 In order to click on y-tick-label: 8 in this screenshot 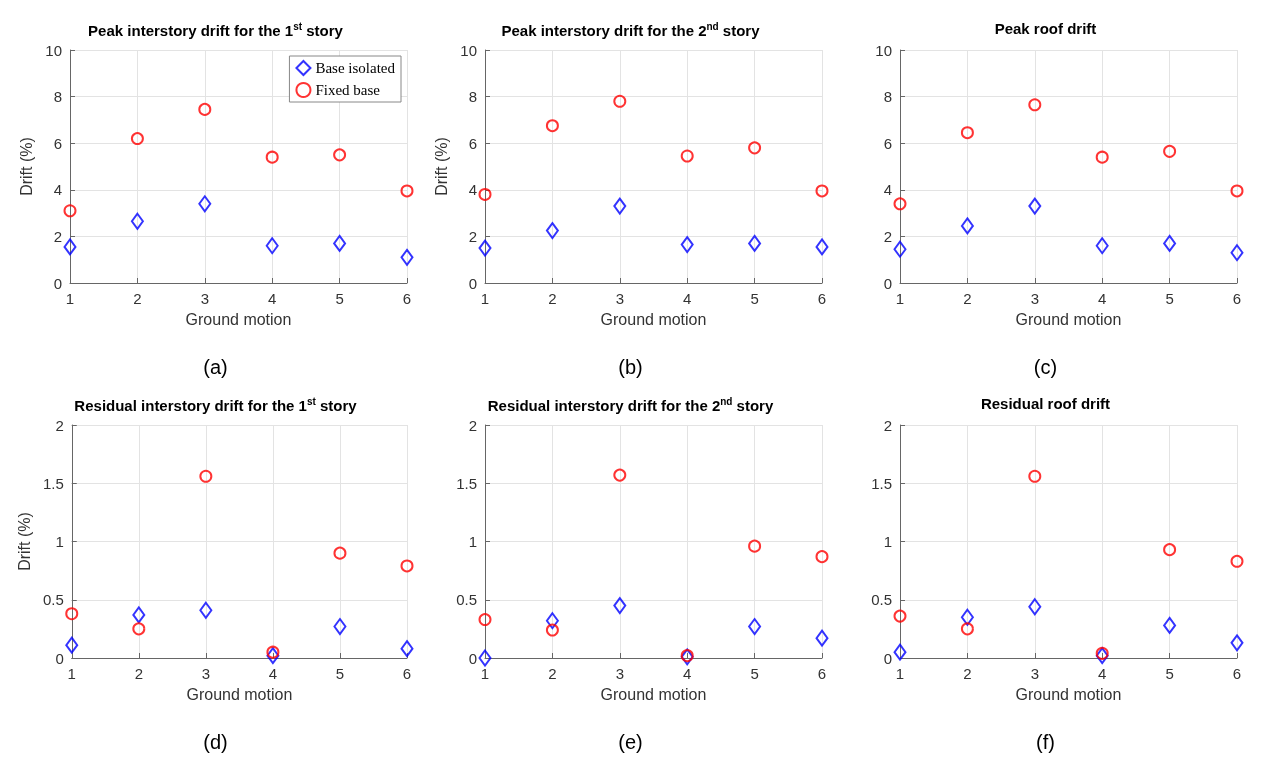, I will do `click(57, 97)`.